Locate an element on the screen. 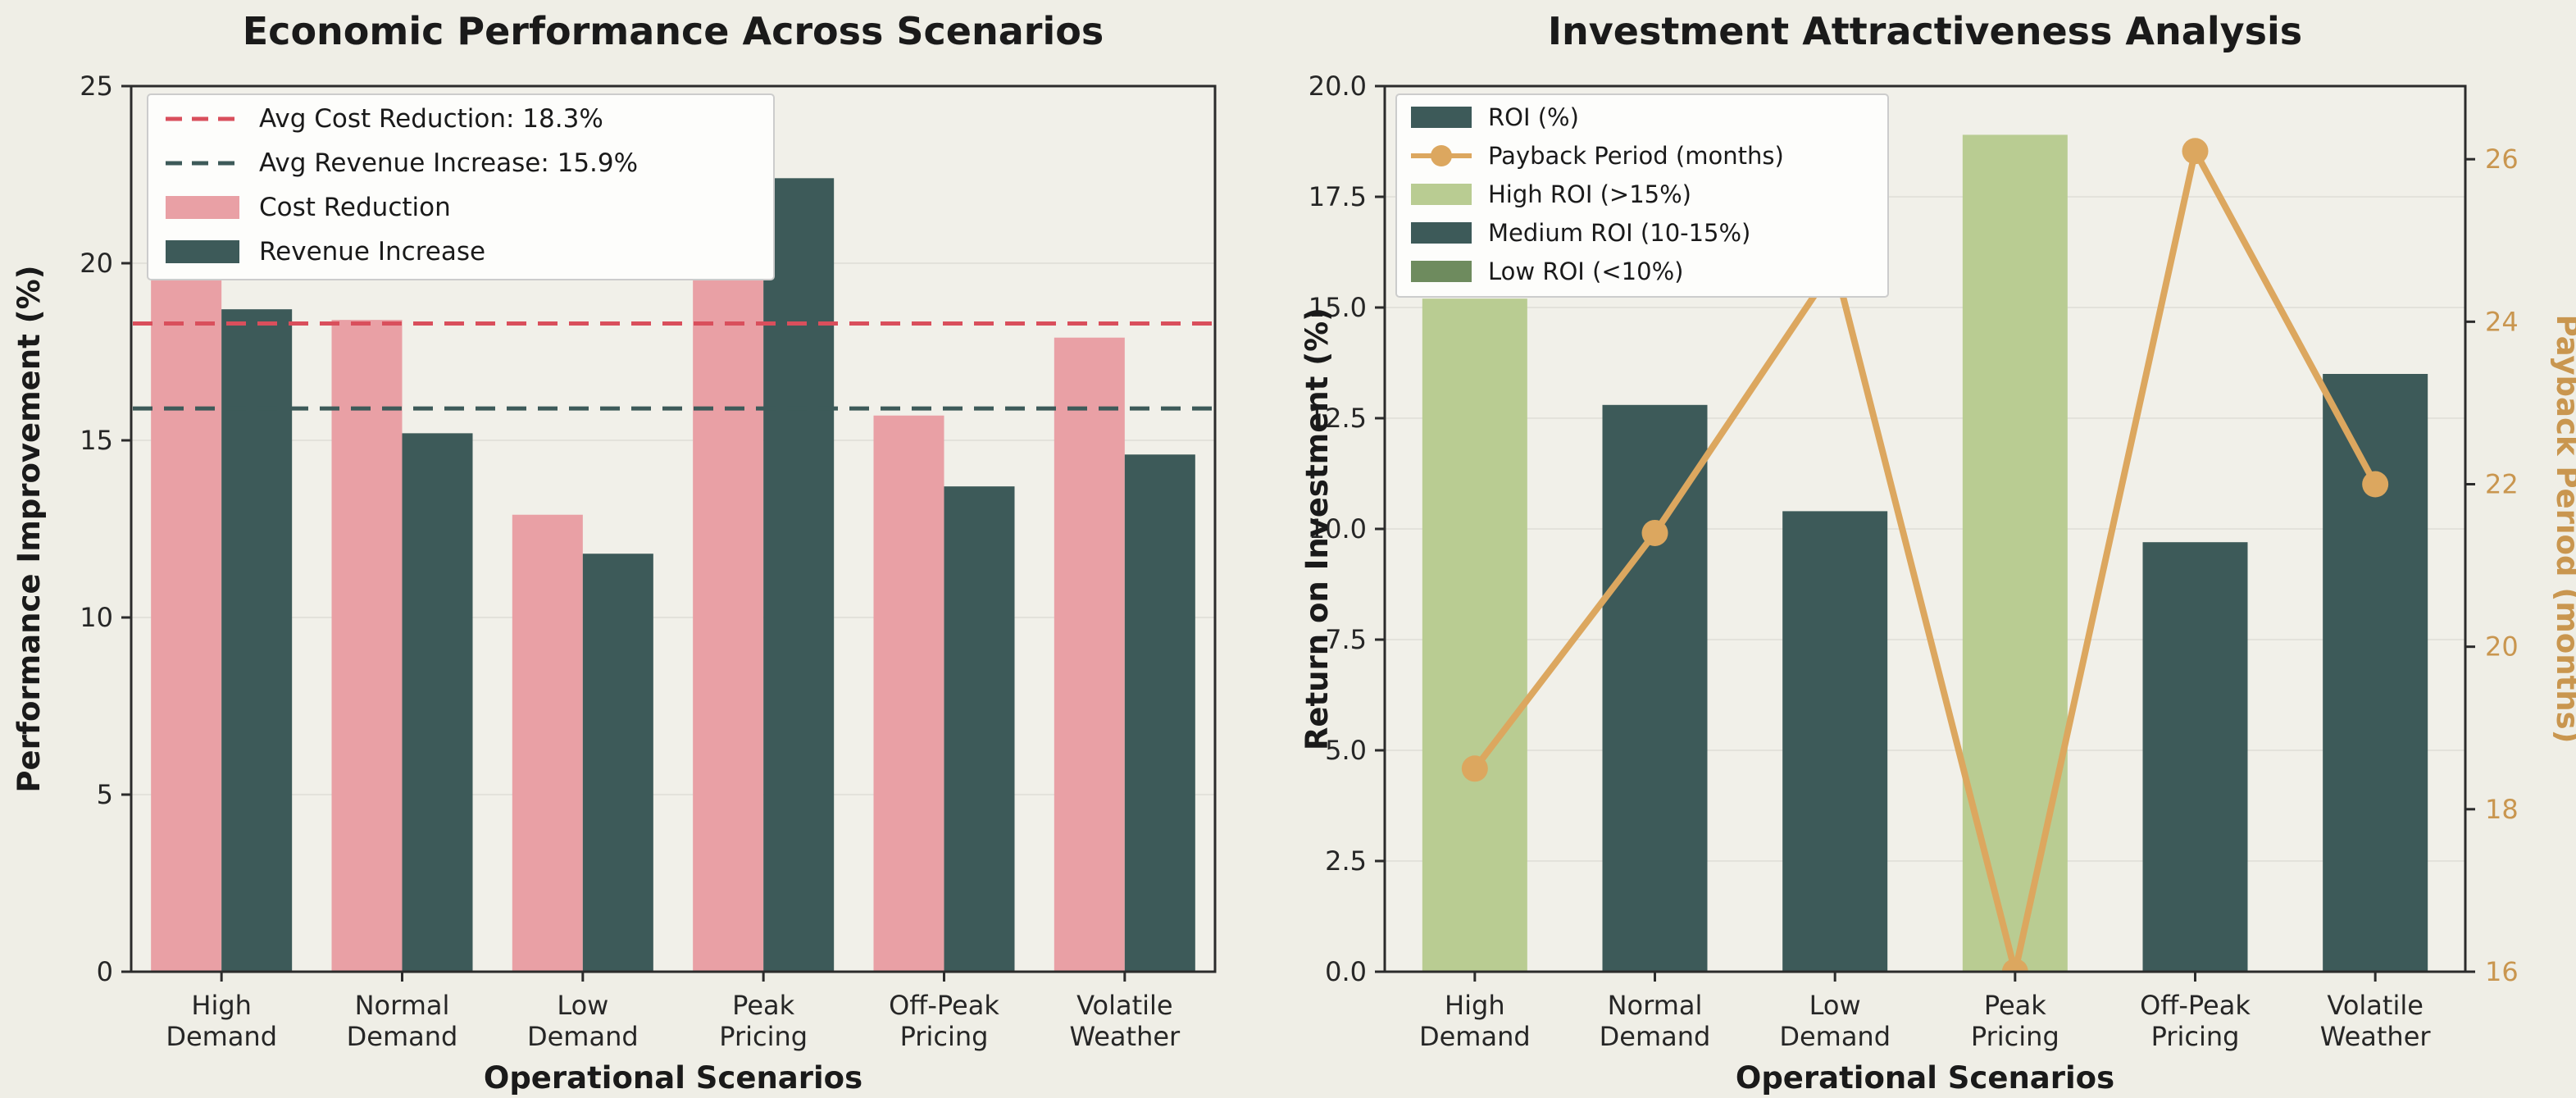  legend-label-avg-cost-reduction-18-3: Avg Cost Reduction: 18.3% is located at coordinates (431, 119).